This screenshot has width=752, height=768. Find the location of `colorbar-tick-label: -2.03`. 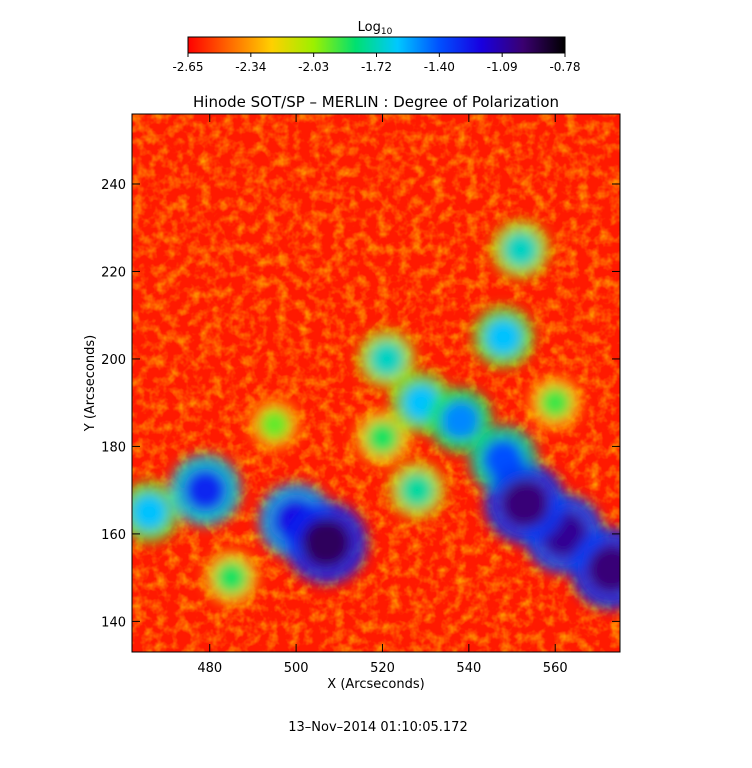

colorbar-tick-label: -2.03 is located at coordinates (313, 67).